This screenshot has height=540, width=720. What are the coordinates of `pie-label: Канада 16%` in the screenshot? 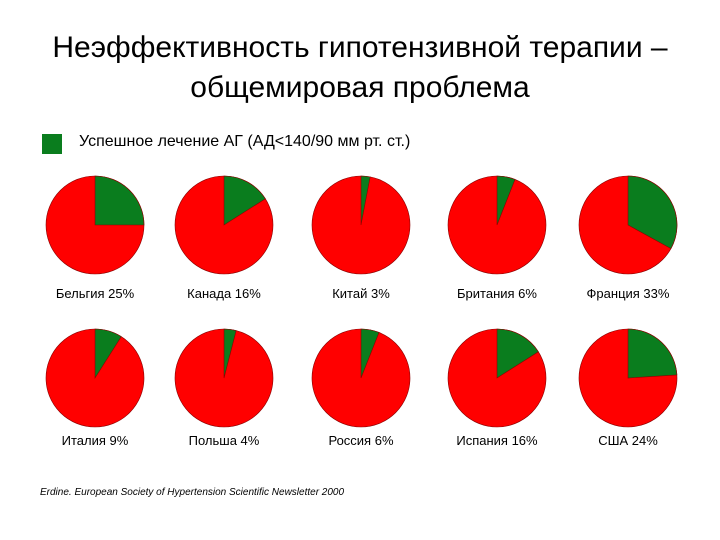 It's located at (224, 293).